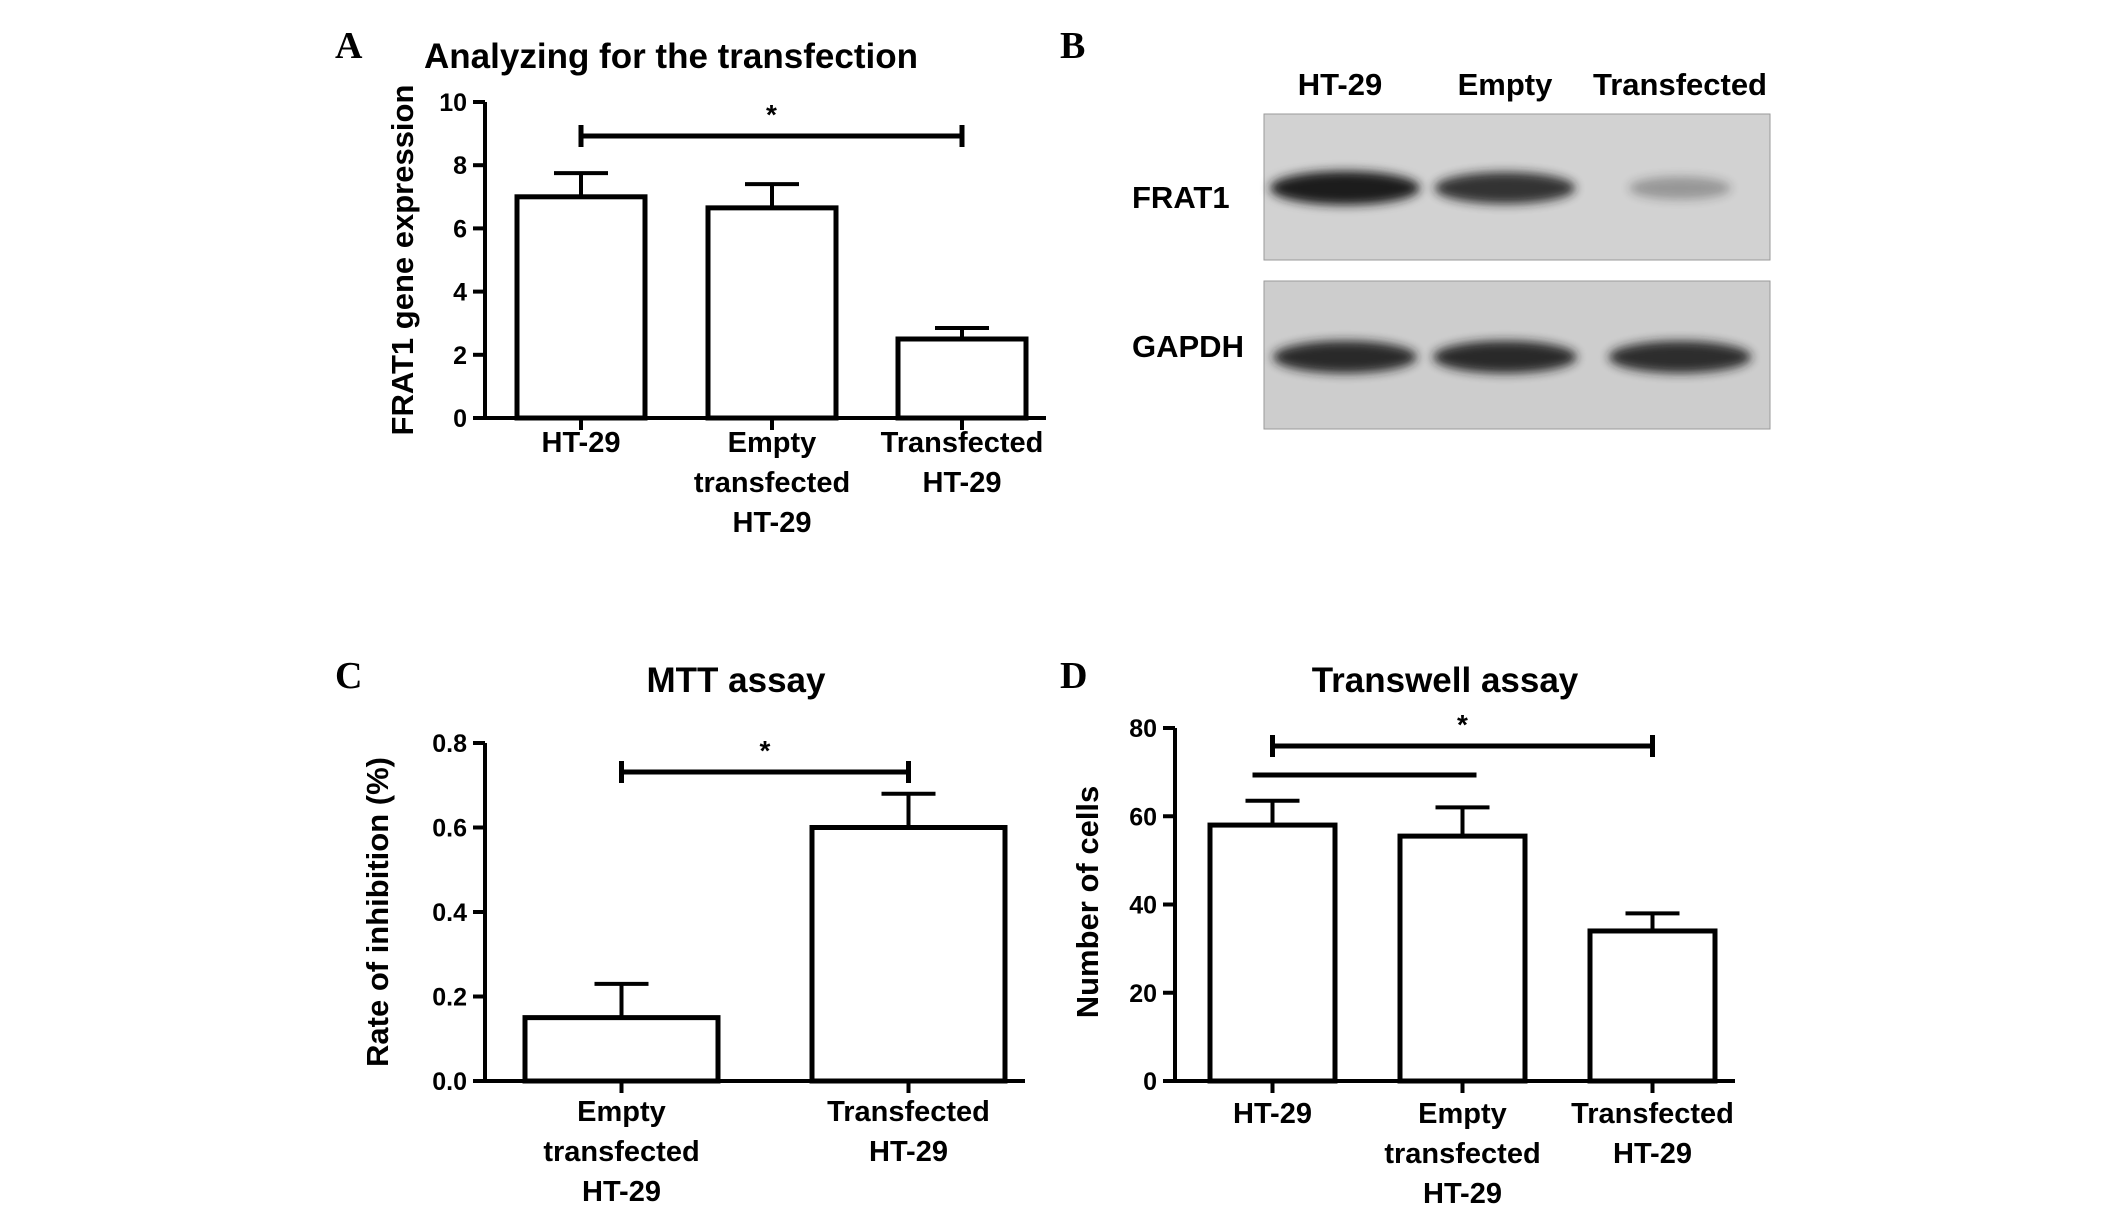 The image size is (2126, 1211). Describe the element at coordinates (449, 829) in the screenshot. I see `c-y-tick-label: 0.6` at that location.